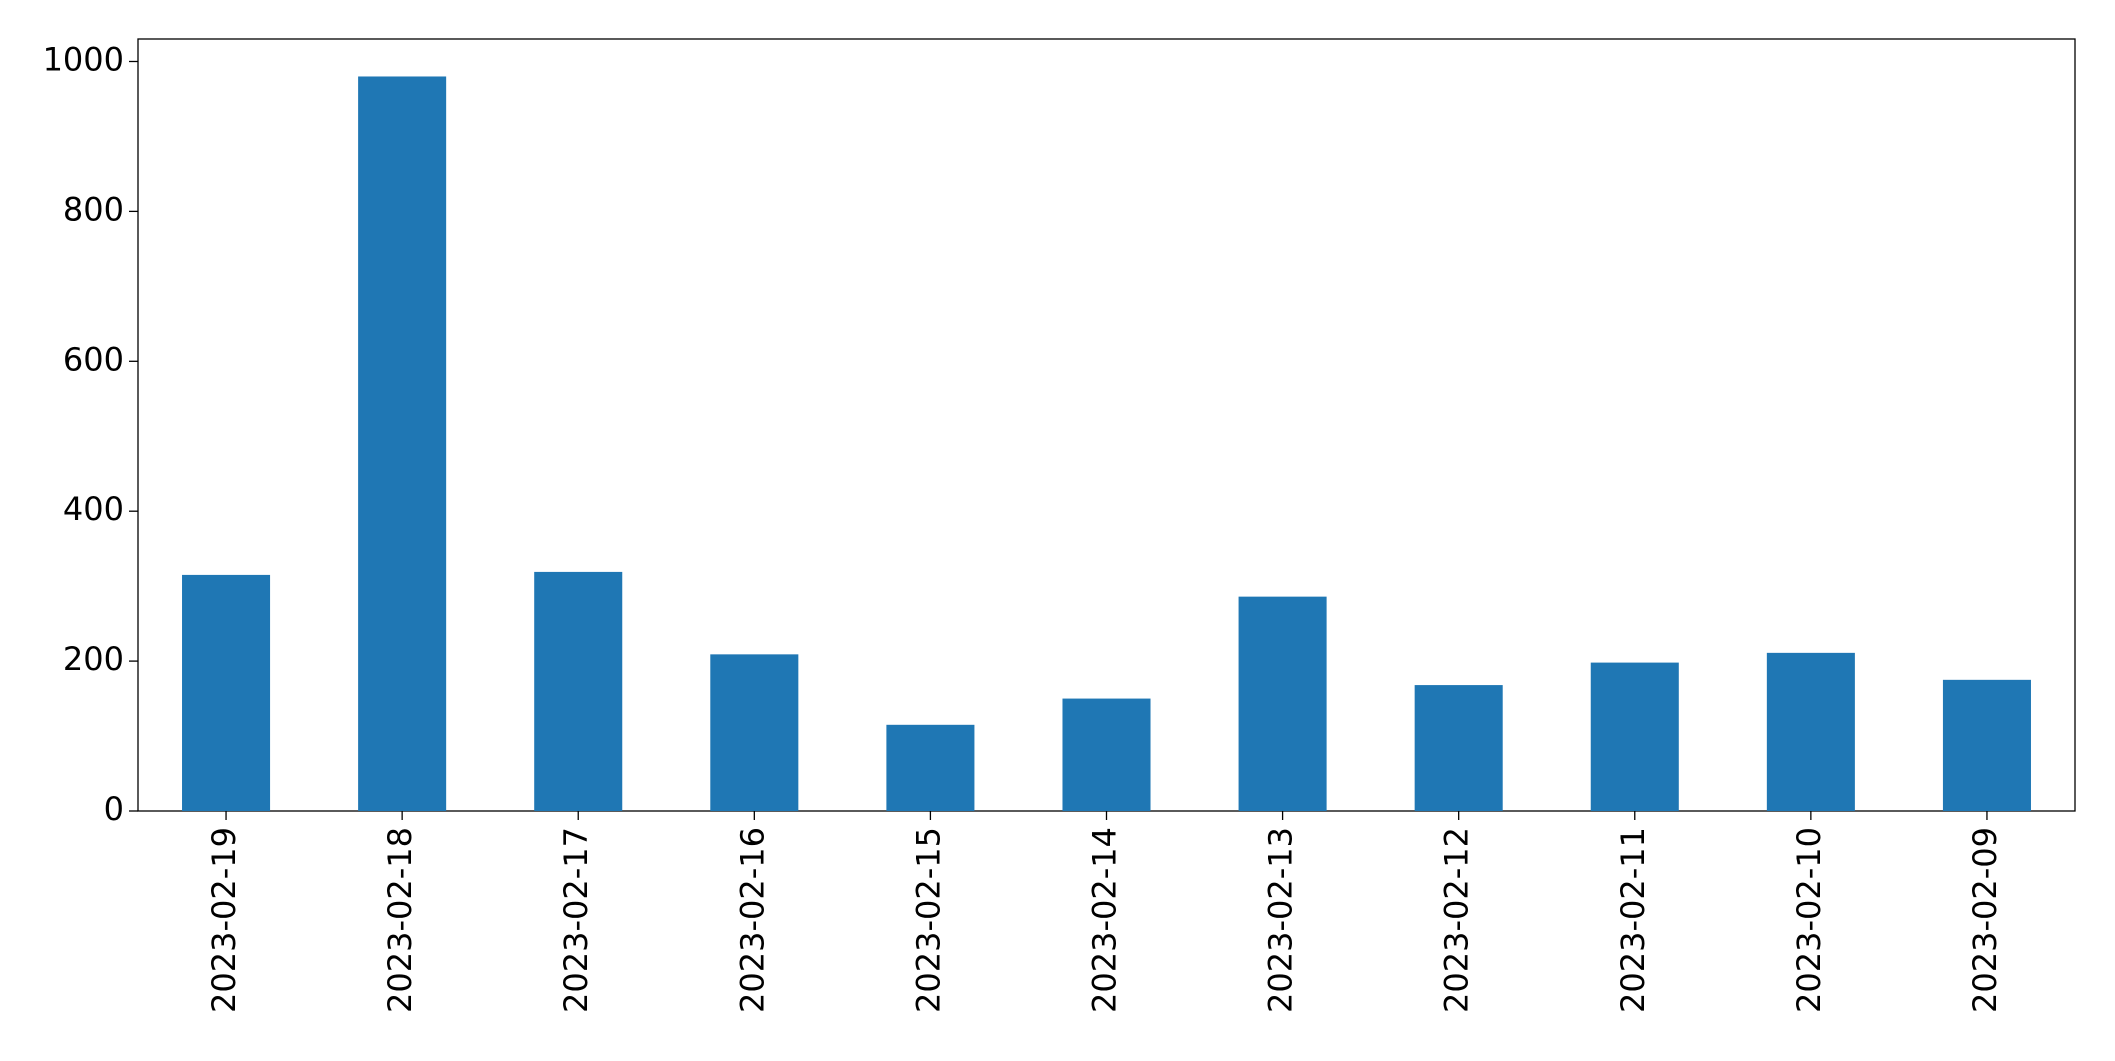 The height and width of the screenshot is (1061, 2115). I want to click on x-tick-label: 2023-02-14, so click(1105, 920).